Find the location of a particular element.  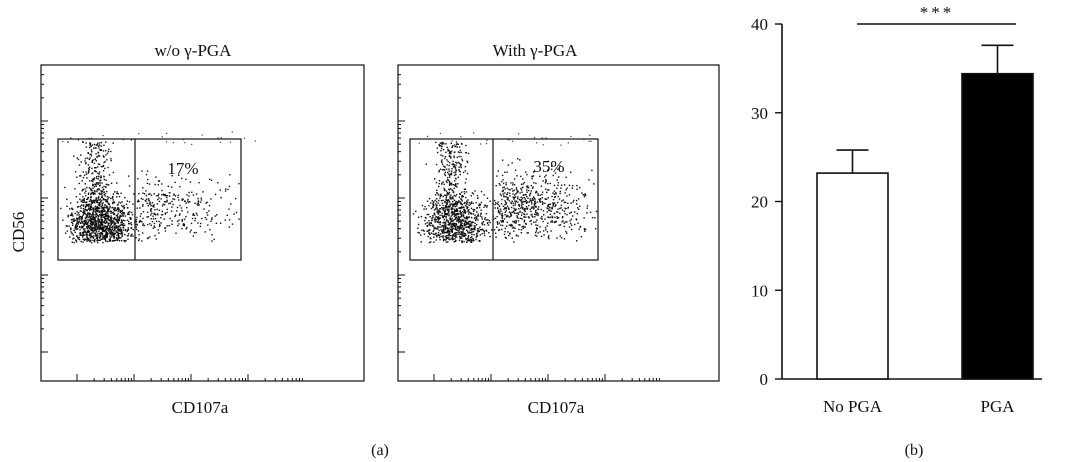

scatter-points is located at coordinates (158, 187).